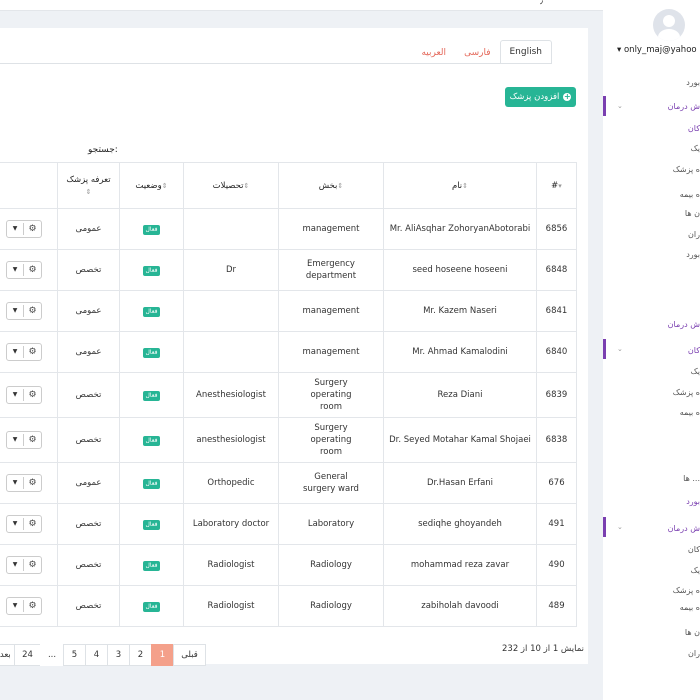  Describe the element at coordinates (460, 352) in the screenshot. I see `name-cell: Mr. Ahmad Kamalodini` at that location.